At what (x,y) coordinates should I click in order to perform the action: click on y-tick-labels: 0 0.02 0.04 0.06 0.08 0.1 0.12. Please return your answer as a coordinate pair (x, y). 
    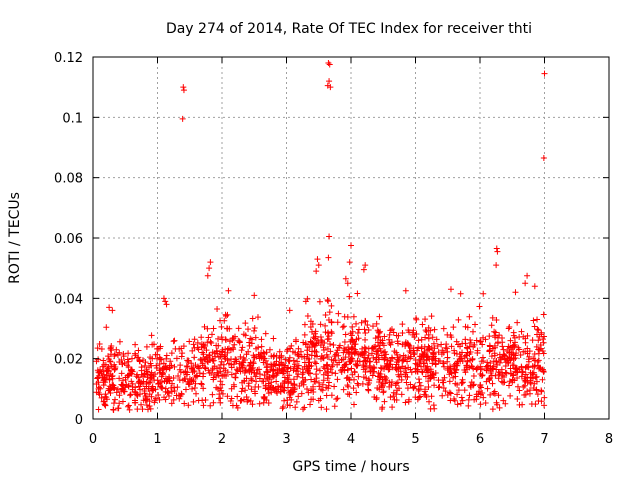
    Looking at the image, I should click on (68, 239).